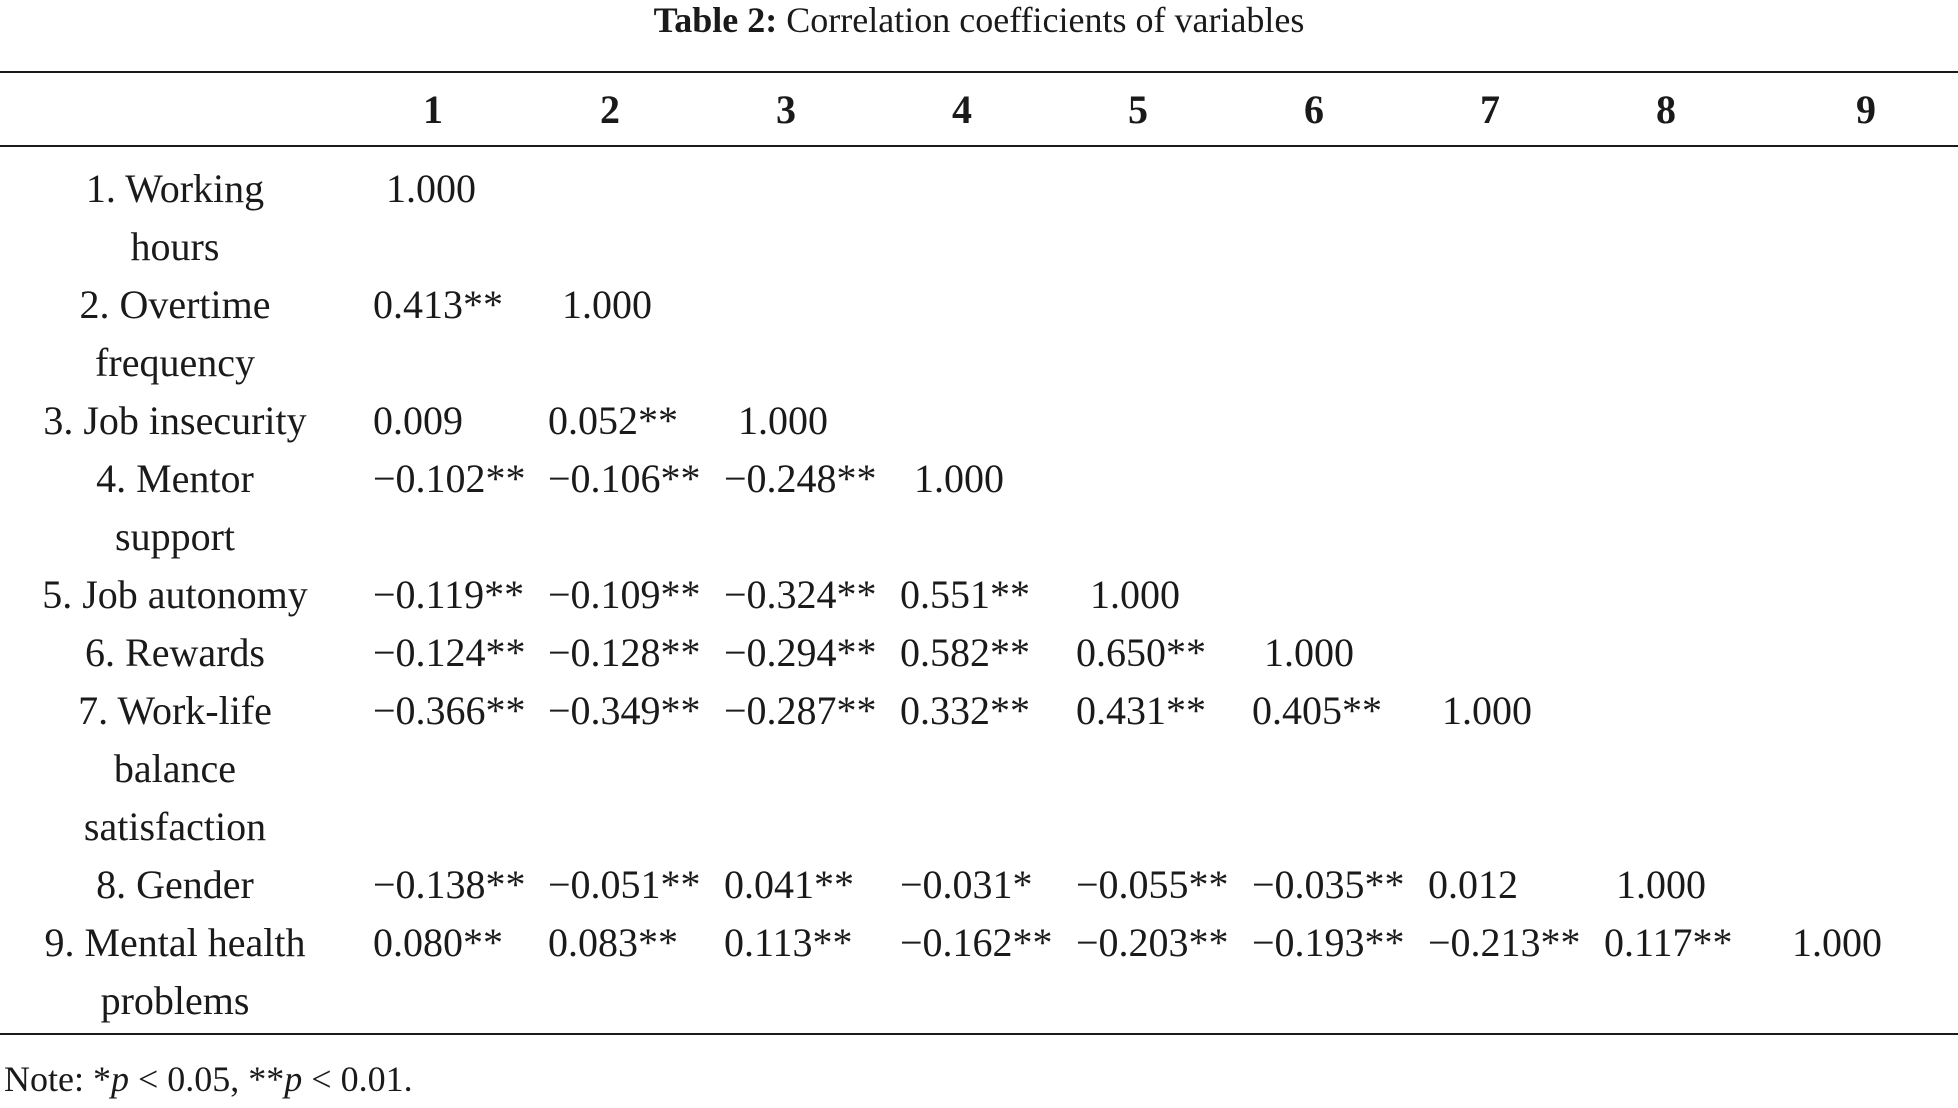 This screenshot has width=1958, height=1108. I want to click on row-label: 3. Job insecurity, so click(175, 420).